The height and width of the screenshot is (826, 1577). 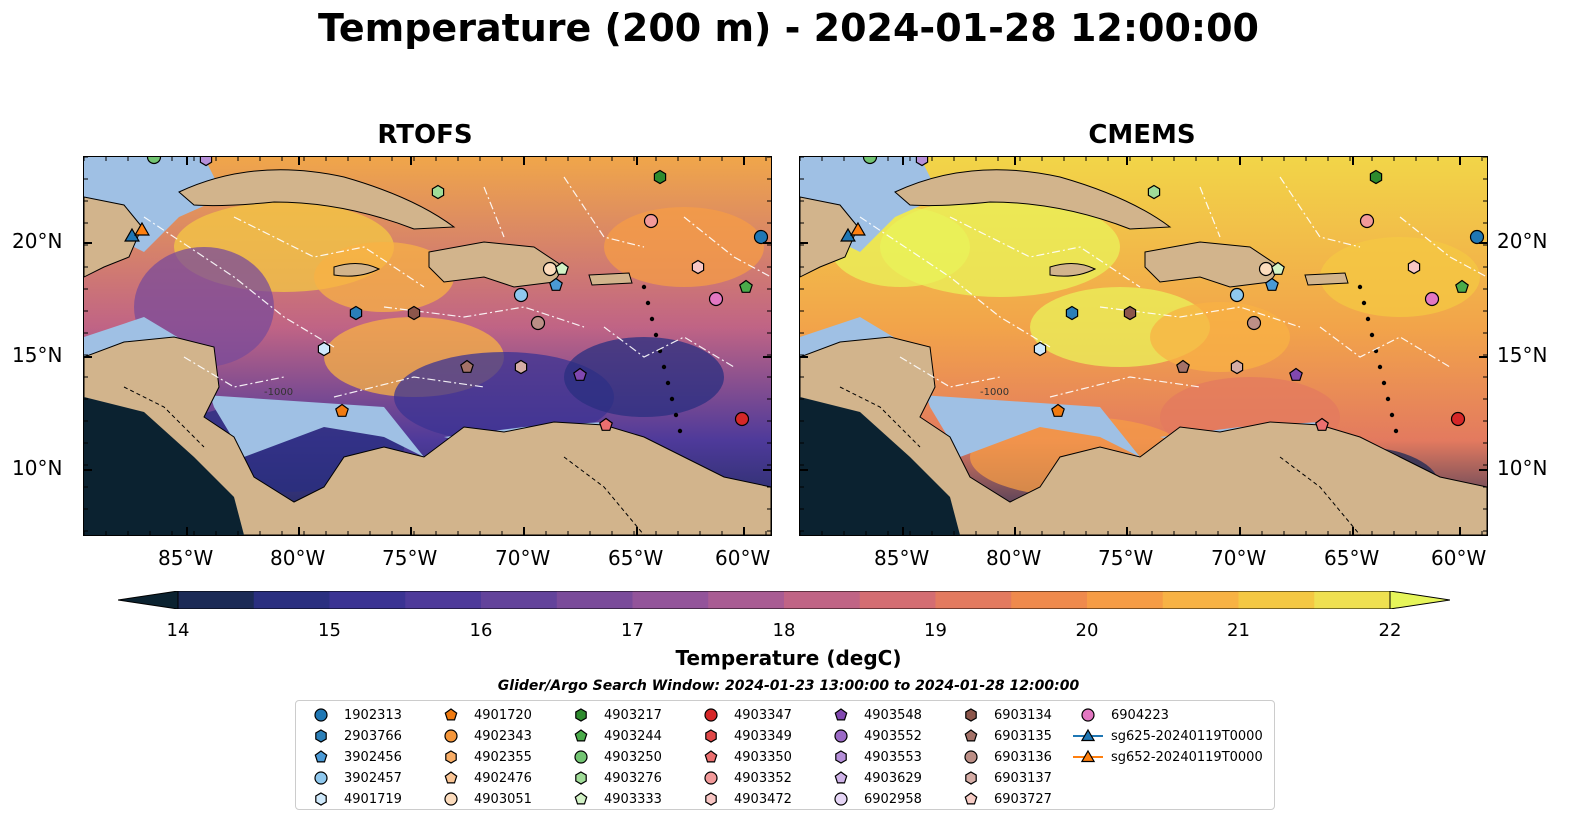 I want to click on lon-label-map0-5: 60°W, so click(x=743, y=558).